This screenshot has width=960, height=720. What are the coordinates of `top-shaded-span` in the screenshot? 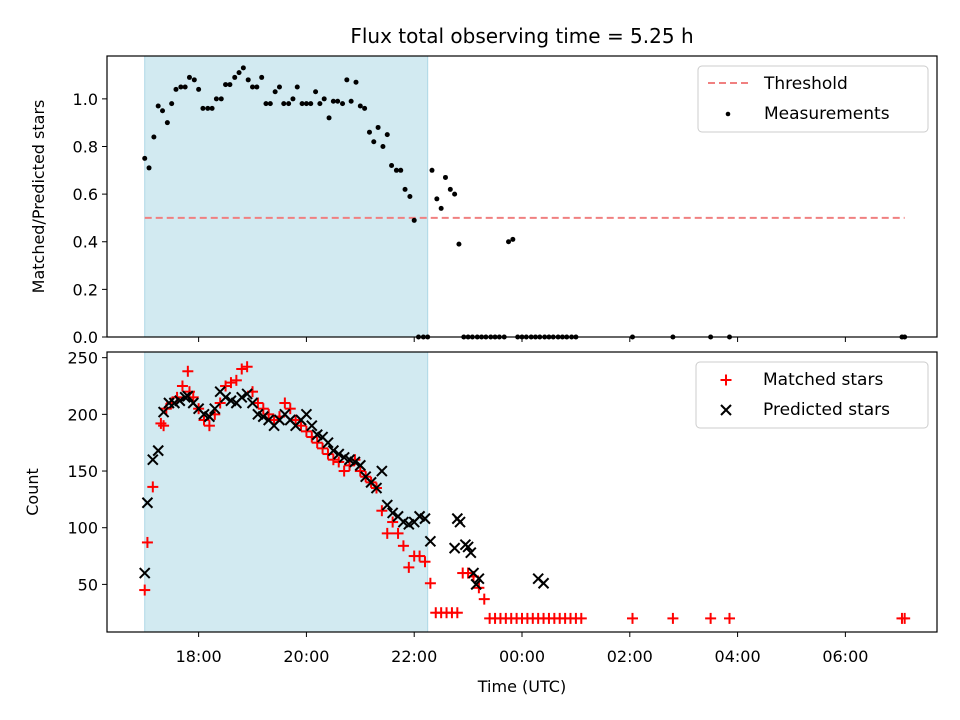 It's located at (286, 196).